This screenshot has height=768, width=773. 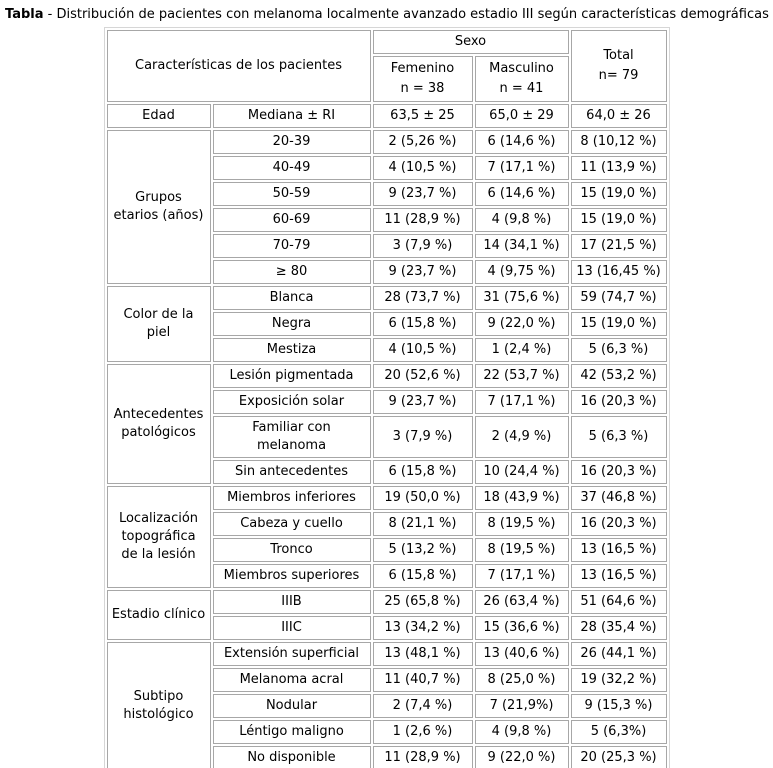 What do you see at coordinates (387, 194) in the screenshot?
I see `table-row: 50-59 9 (23,7 %) 6 (14,6 %) 15 (19,0 %)` at bounding box center [387, 194].